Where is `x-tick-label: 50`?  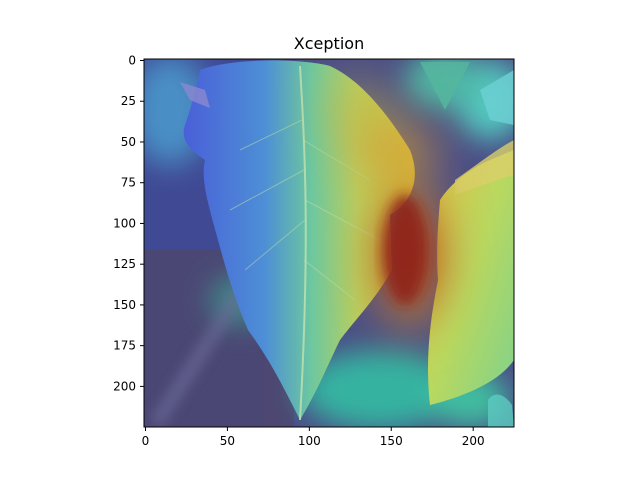
x-tick-label: 50 is located at coordinates (227, 441).